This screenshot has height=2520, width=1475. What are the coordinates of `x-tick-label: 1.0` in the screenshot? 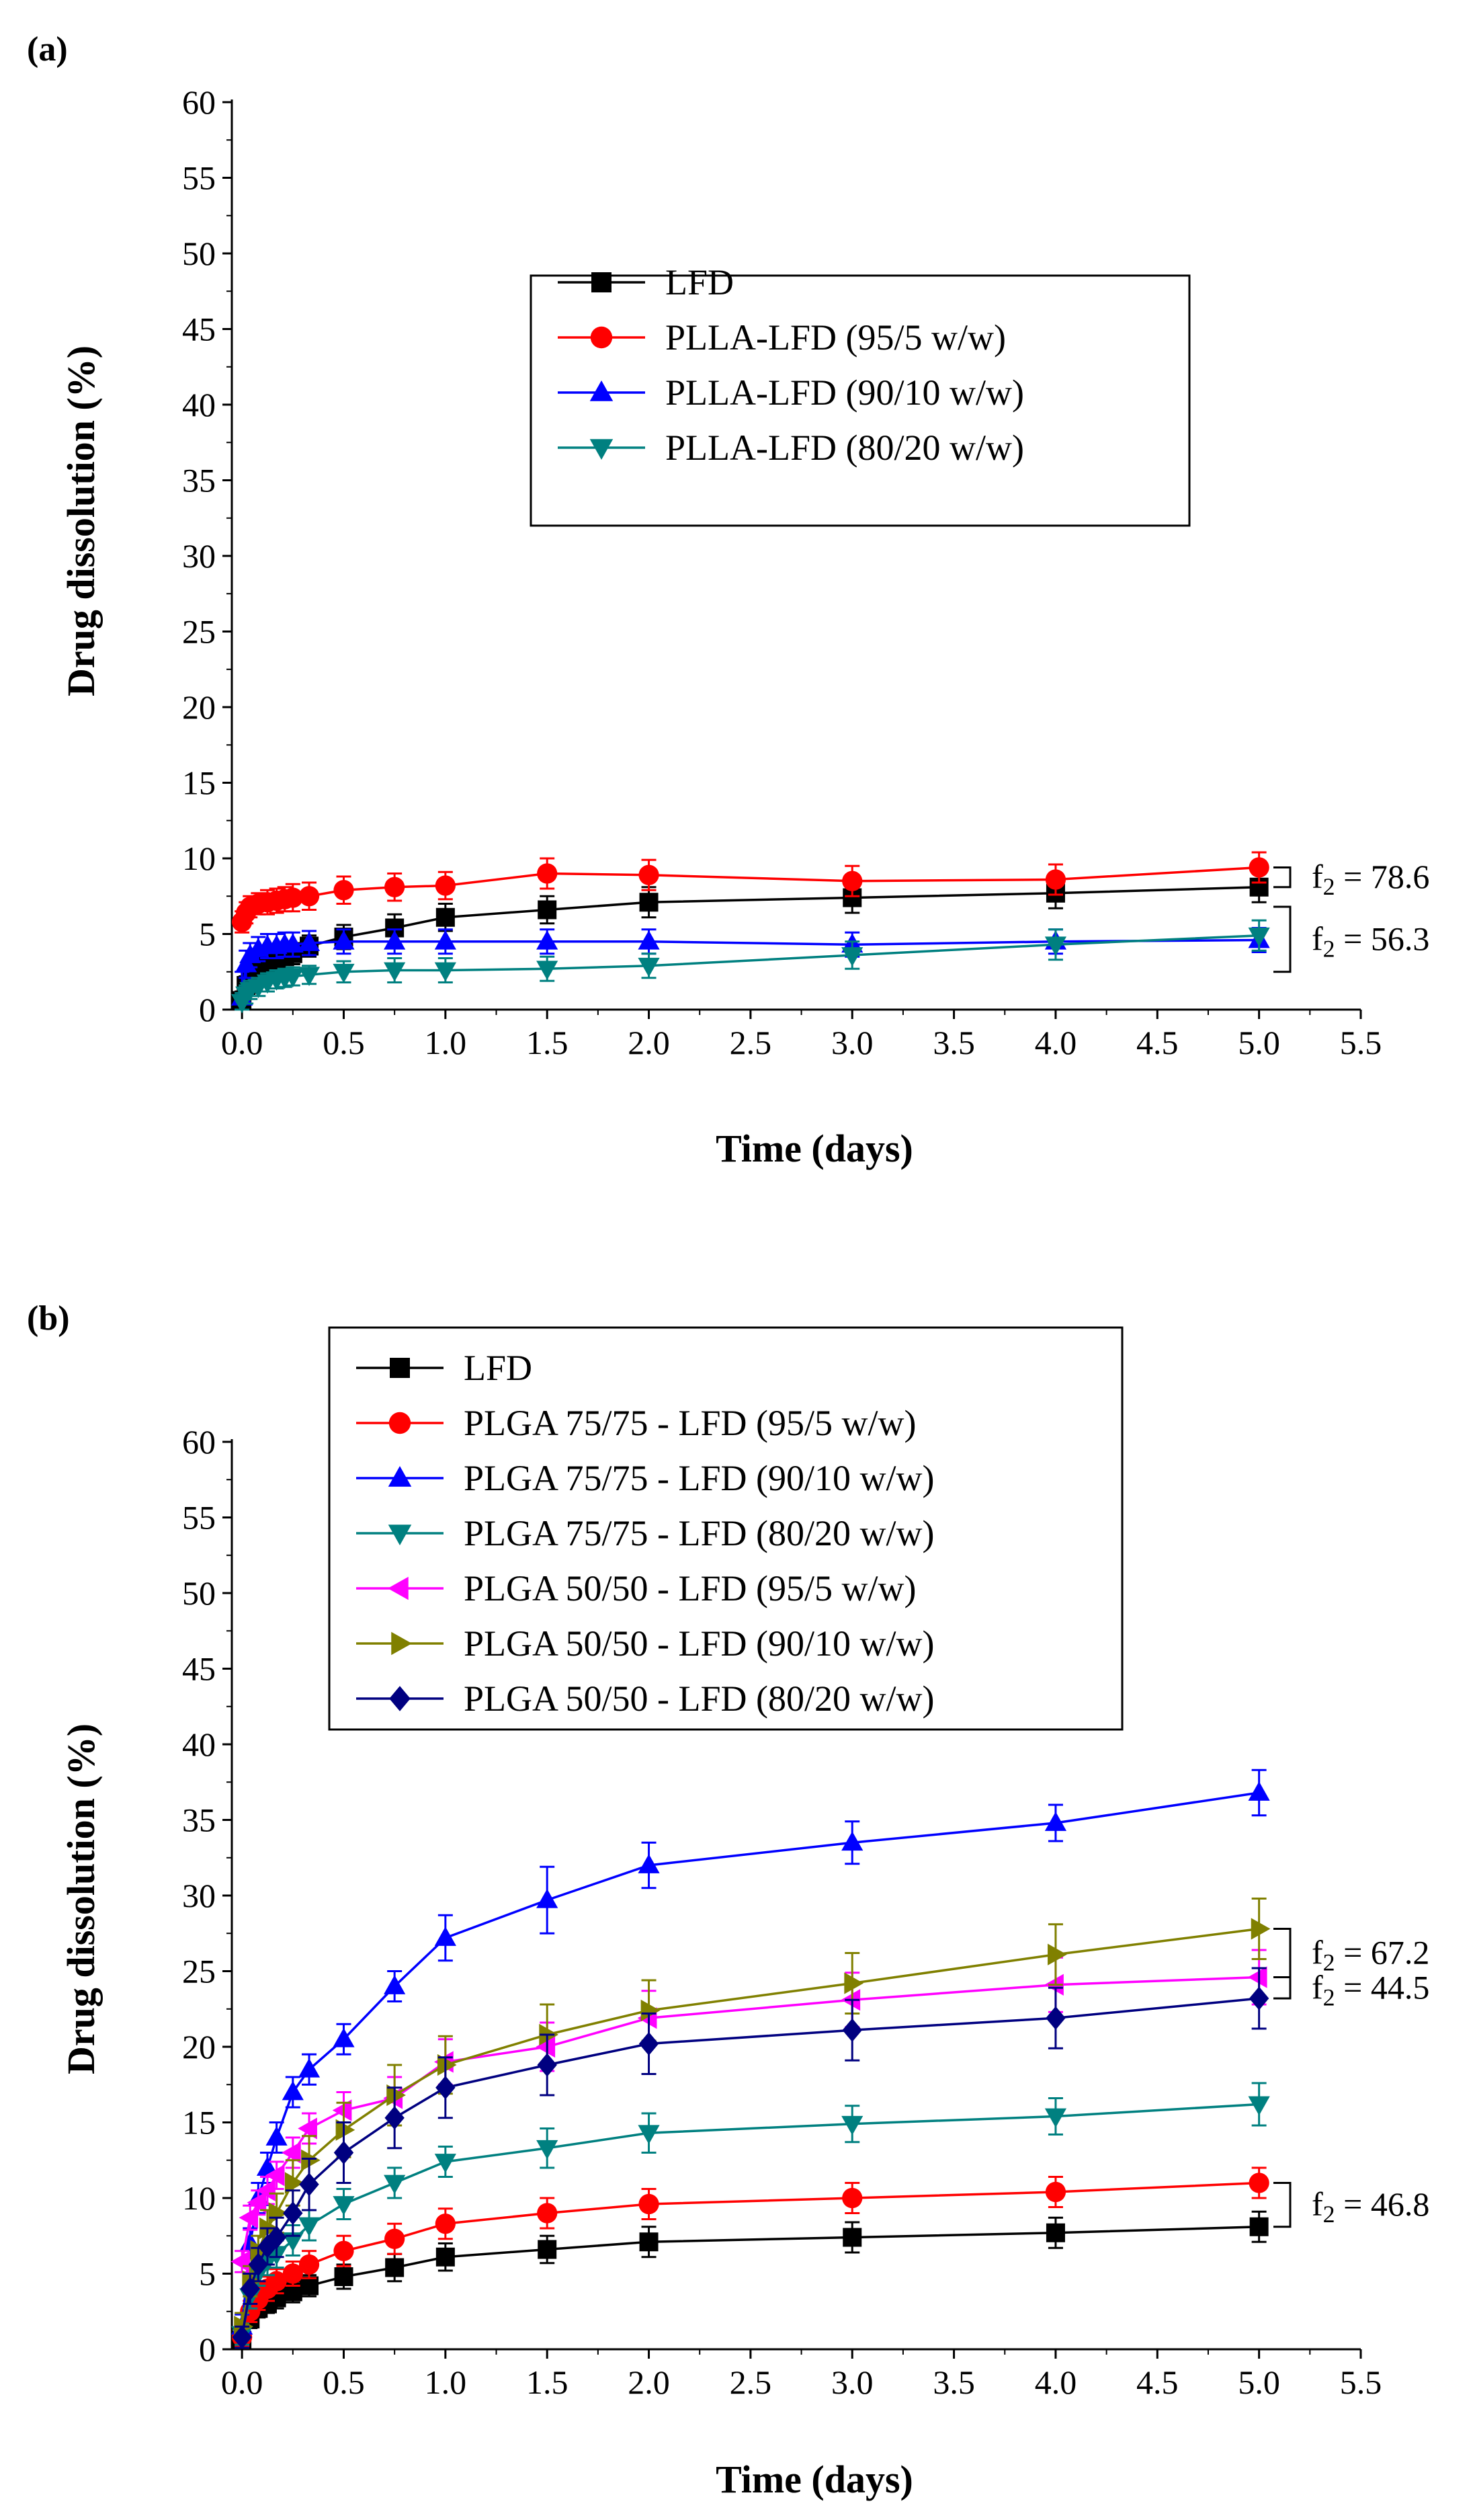 It's located at (446, 2382).